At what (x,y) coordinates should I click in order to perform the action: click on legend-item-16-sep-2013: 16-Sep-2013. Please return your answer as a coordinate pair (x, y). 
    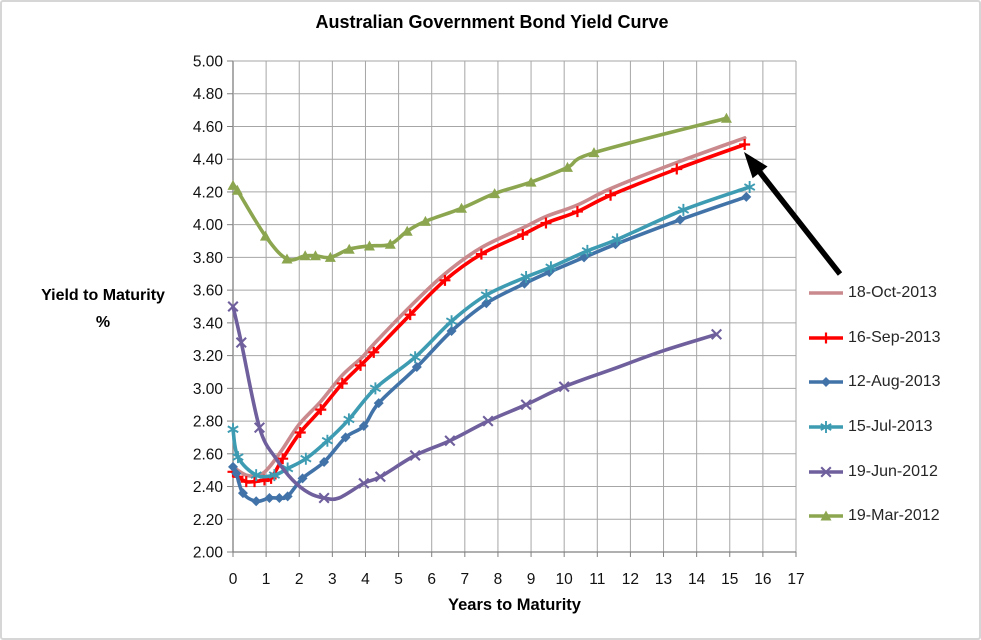
    Looking at the image, I should click on (893, 338).